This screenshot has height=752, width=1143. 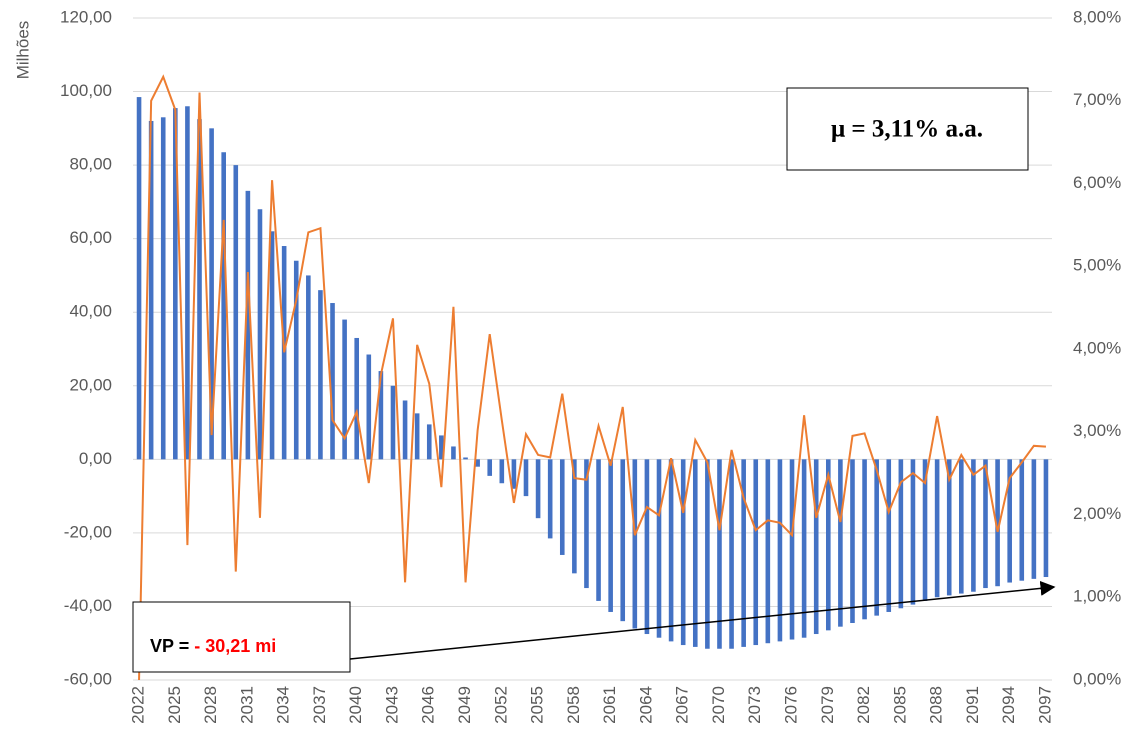 I want to click on y2-tick-label: 7,00%, so click(x=1097, y=99).